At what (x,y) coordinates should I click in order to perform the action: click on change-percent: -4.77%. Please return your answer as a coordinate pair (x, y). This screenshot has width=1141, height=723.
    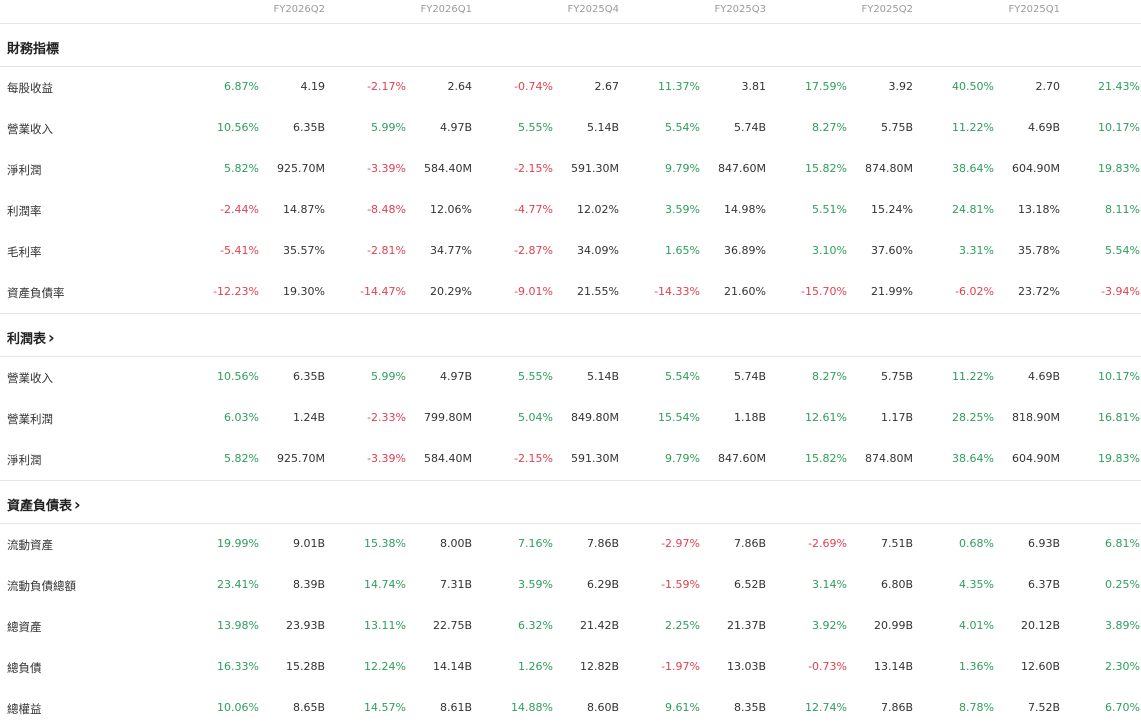
    Looking at the image, I should click on (533, 209).